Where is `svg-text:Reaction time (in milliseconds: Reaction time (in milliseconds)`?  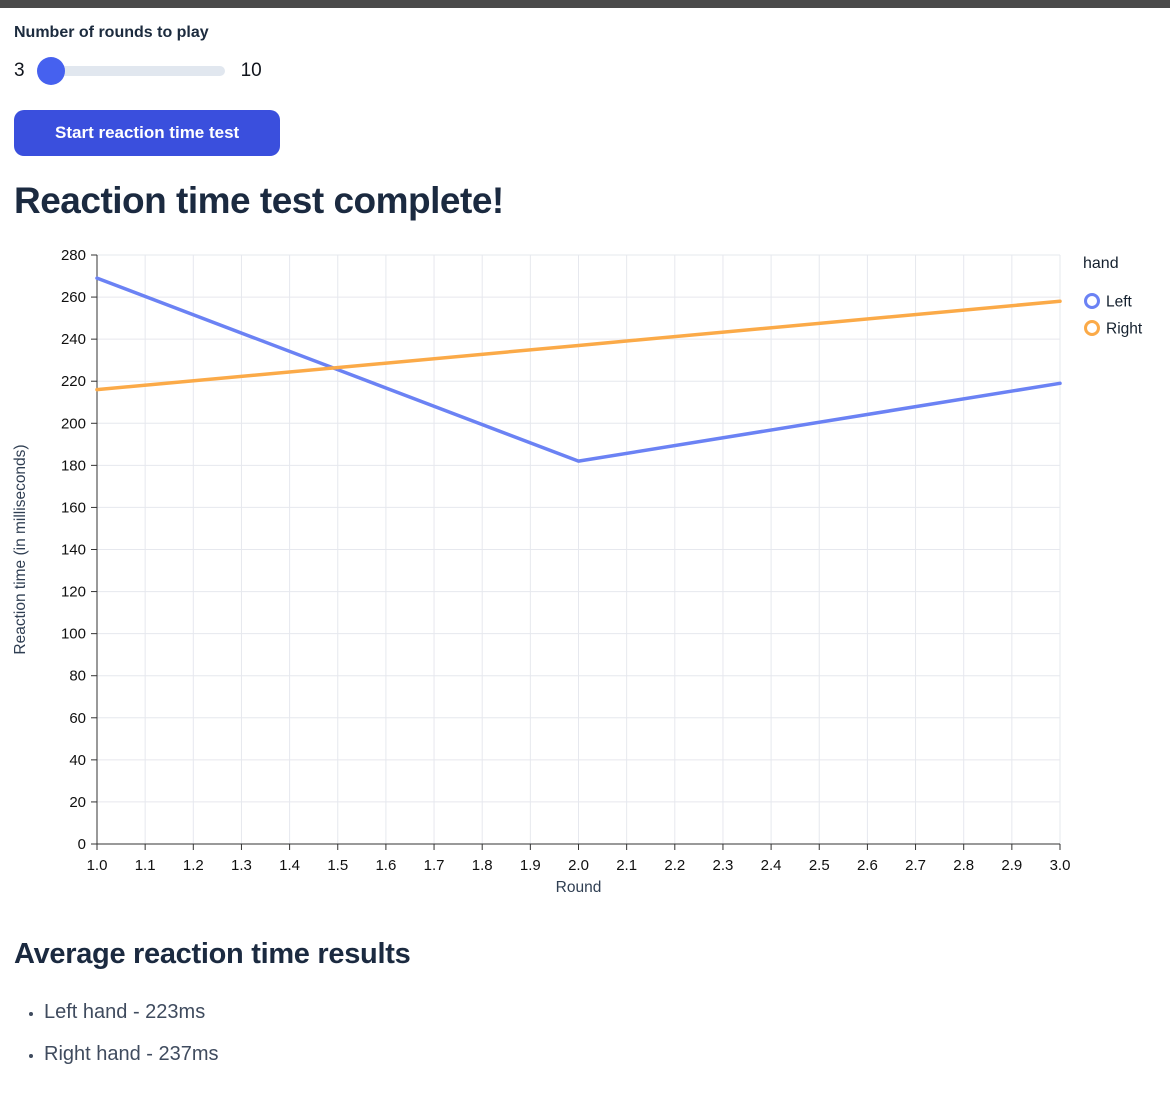 svg-text:Reaction time (in milliseconds: Reaction time (in milliseconds) is located at coordinates (20, 549).